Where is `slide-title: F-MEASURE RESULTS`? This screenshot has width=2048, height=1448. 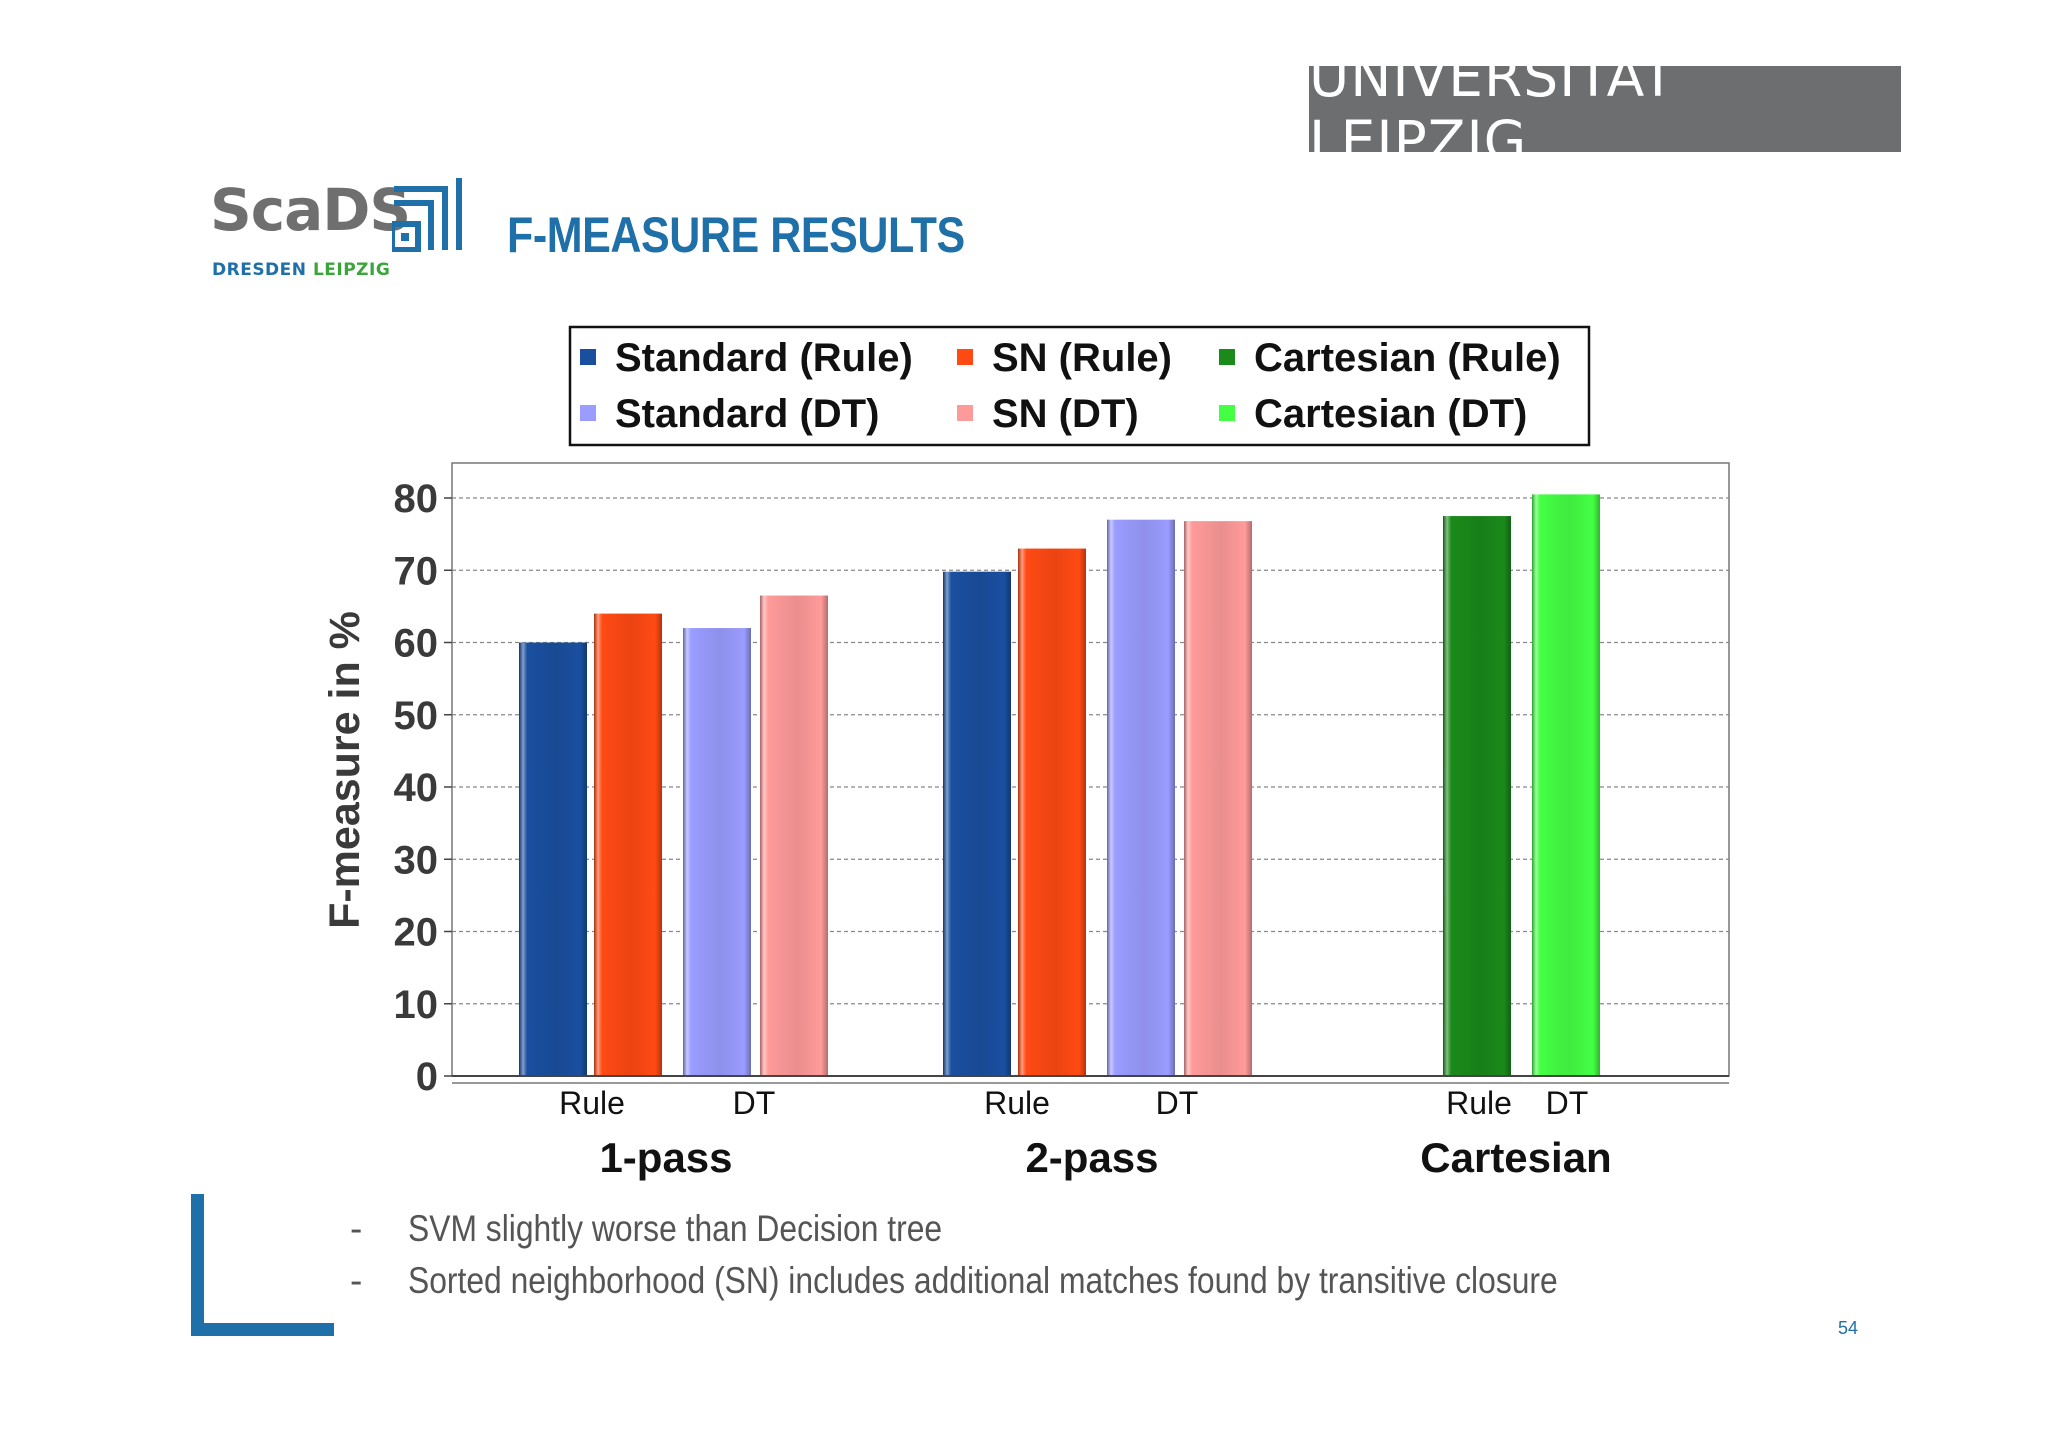
slide-title: F-MEASURE RESULTS is located at coordinates (736, 235).